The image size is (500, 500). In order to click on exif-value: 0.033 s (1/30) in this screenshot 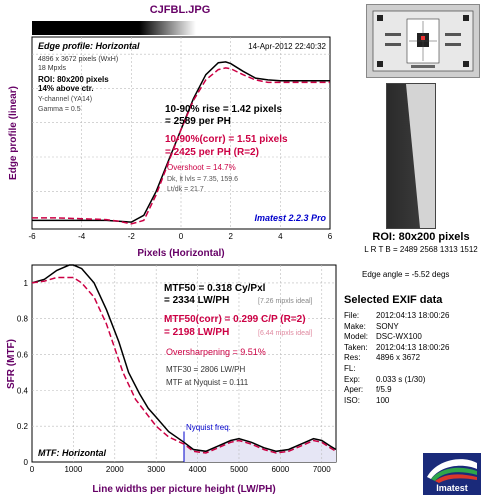, I will do `click(401, 379)`.